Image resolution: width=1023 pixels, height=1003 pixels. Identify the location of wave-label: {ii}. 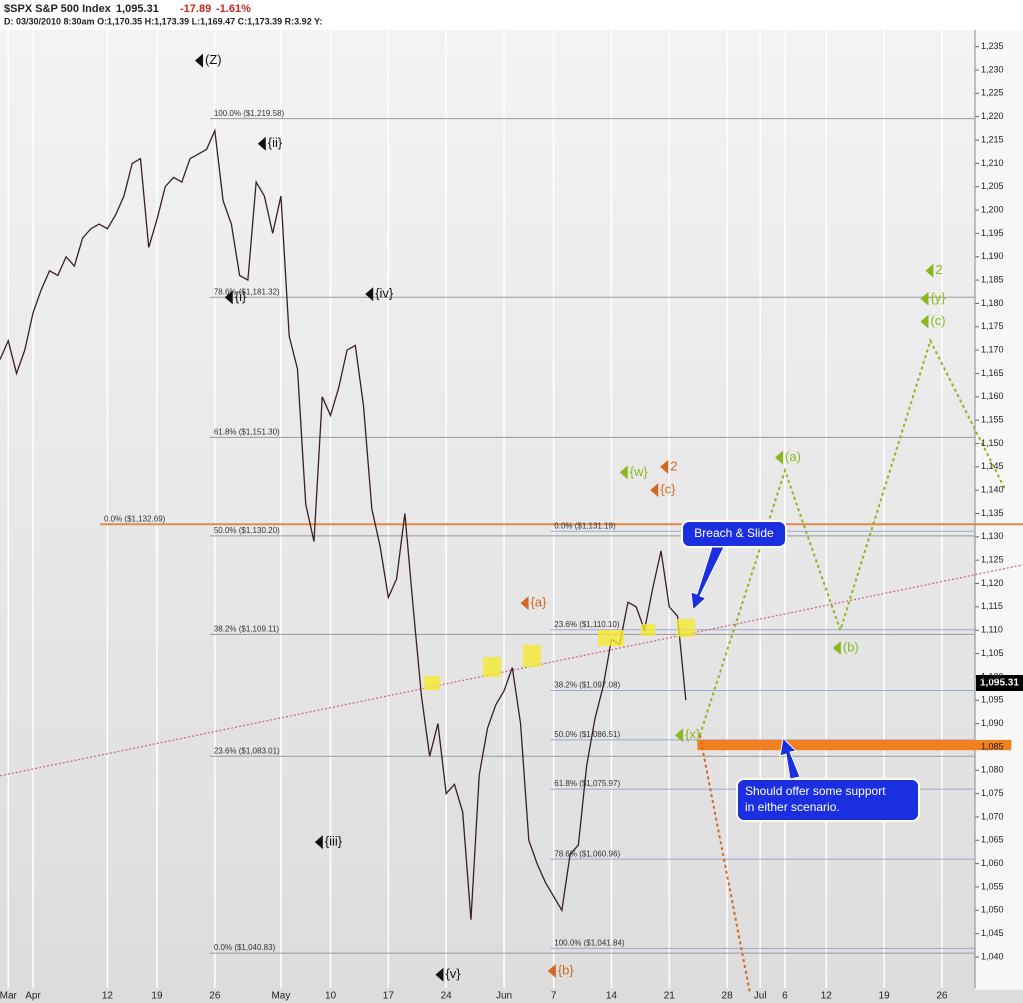
(275, 142).